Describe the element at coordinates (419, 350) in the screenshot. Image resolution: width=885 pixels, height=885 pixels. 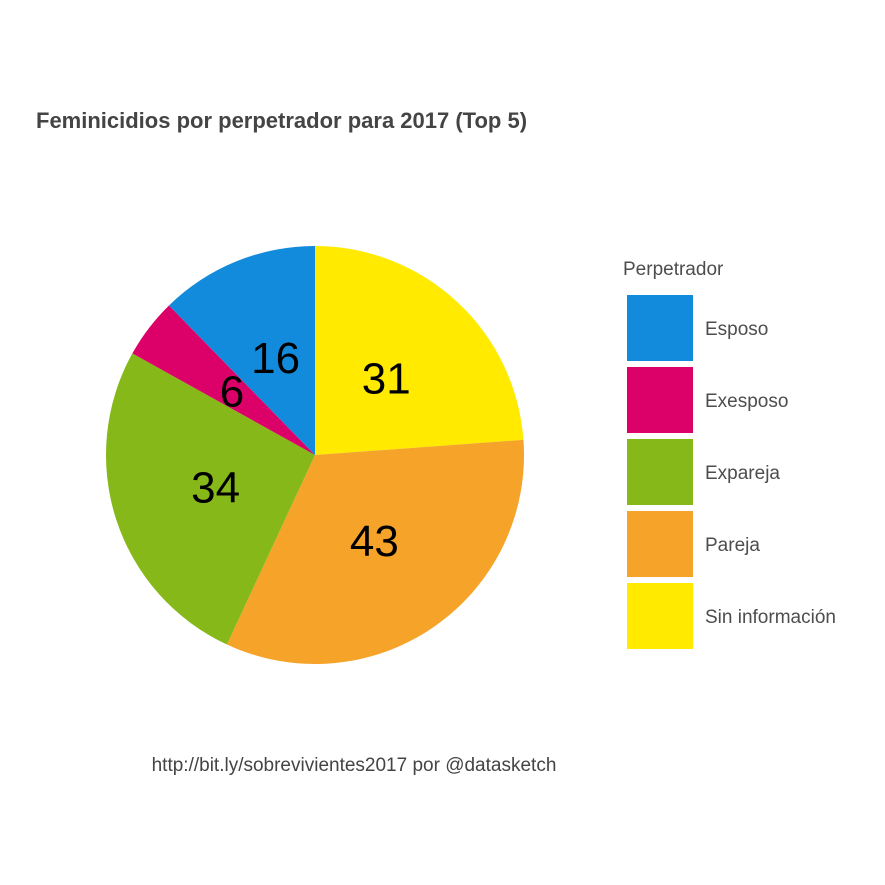
I see `pie-slice-sin-informacion` at that location.